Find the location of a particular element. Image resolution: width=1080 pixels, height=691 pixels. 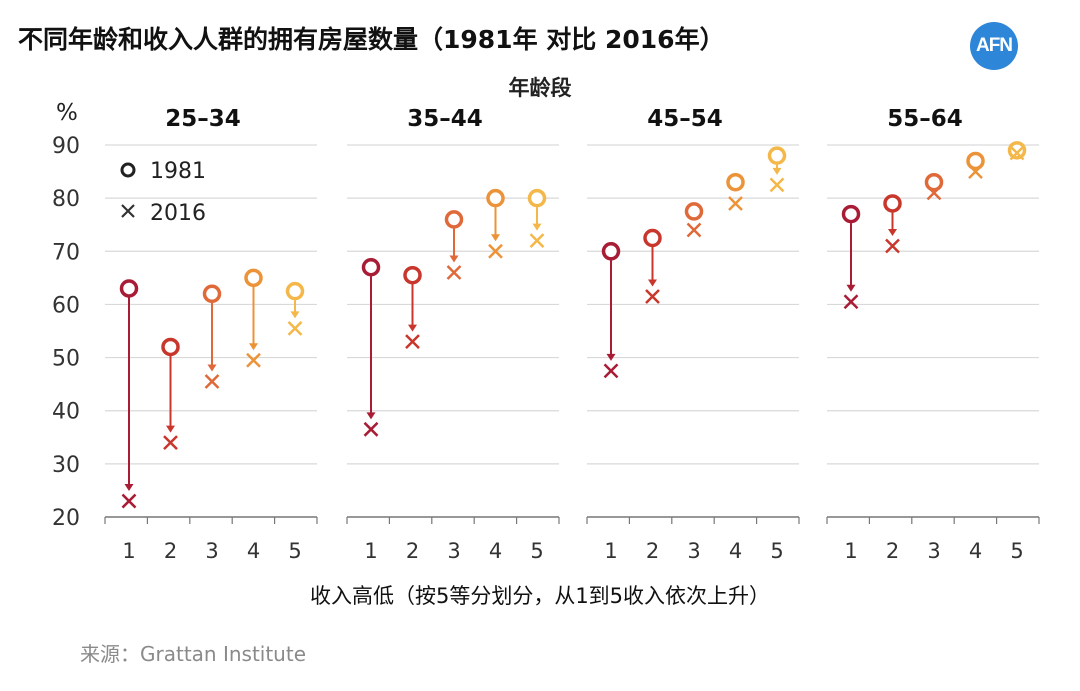

y-tick-label: 30 is located at coordinates (66, 465).